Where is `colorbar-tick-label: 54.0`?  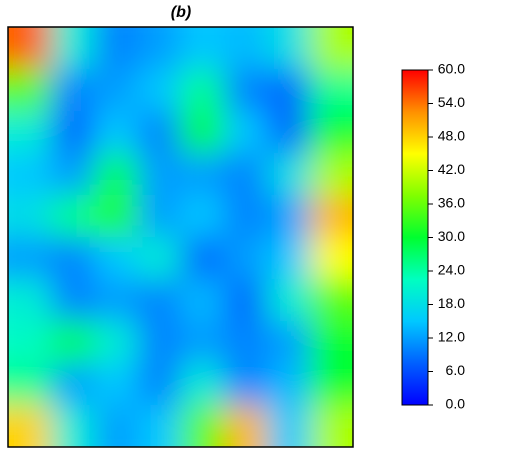
colorbar-tick-label: 54.0 is located at coordinates (451, 102).